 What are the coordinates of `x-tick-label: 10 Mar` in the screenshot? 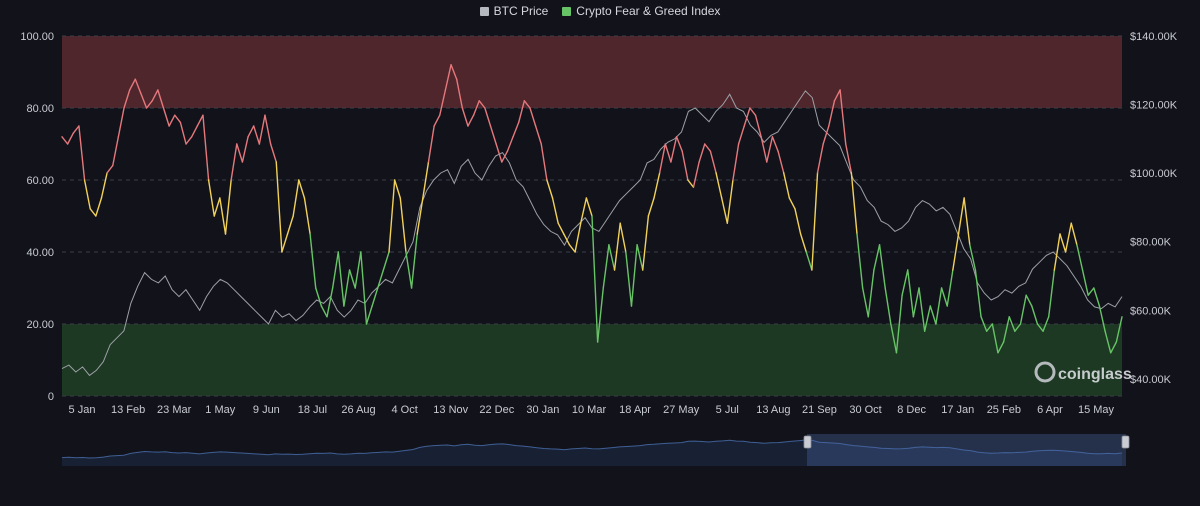 It's located at (589, 410).